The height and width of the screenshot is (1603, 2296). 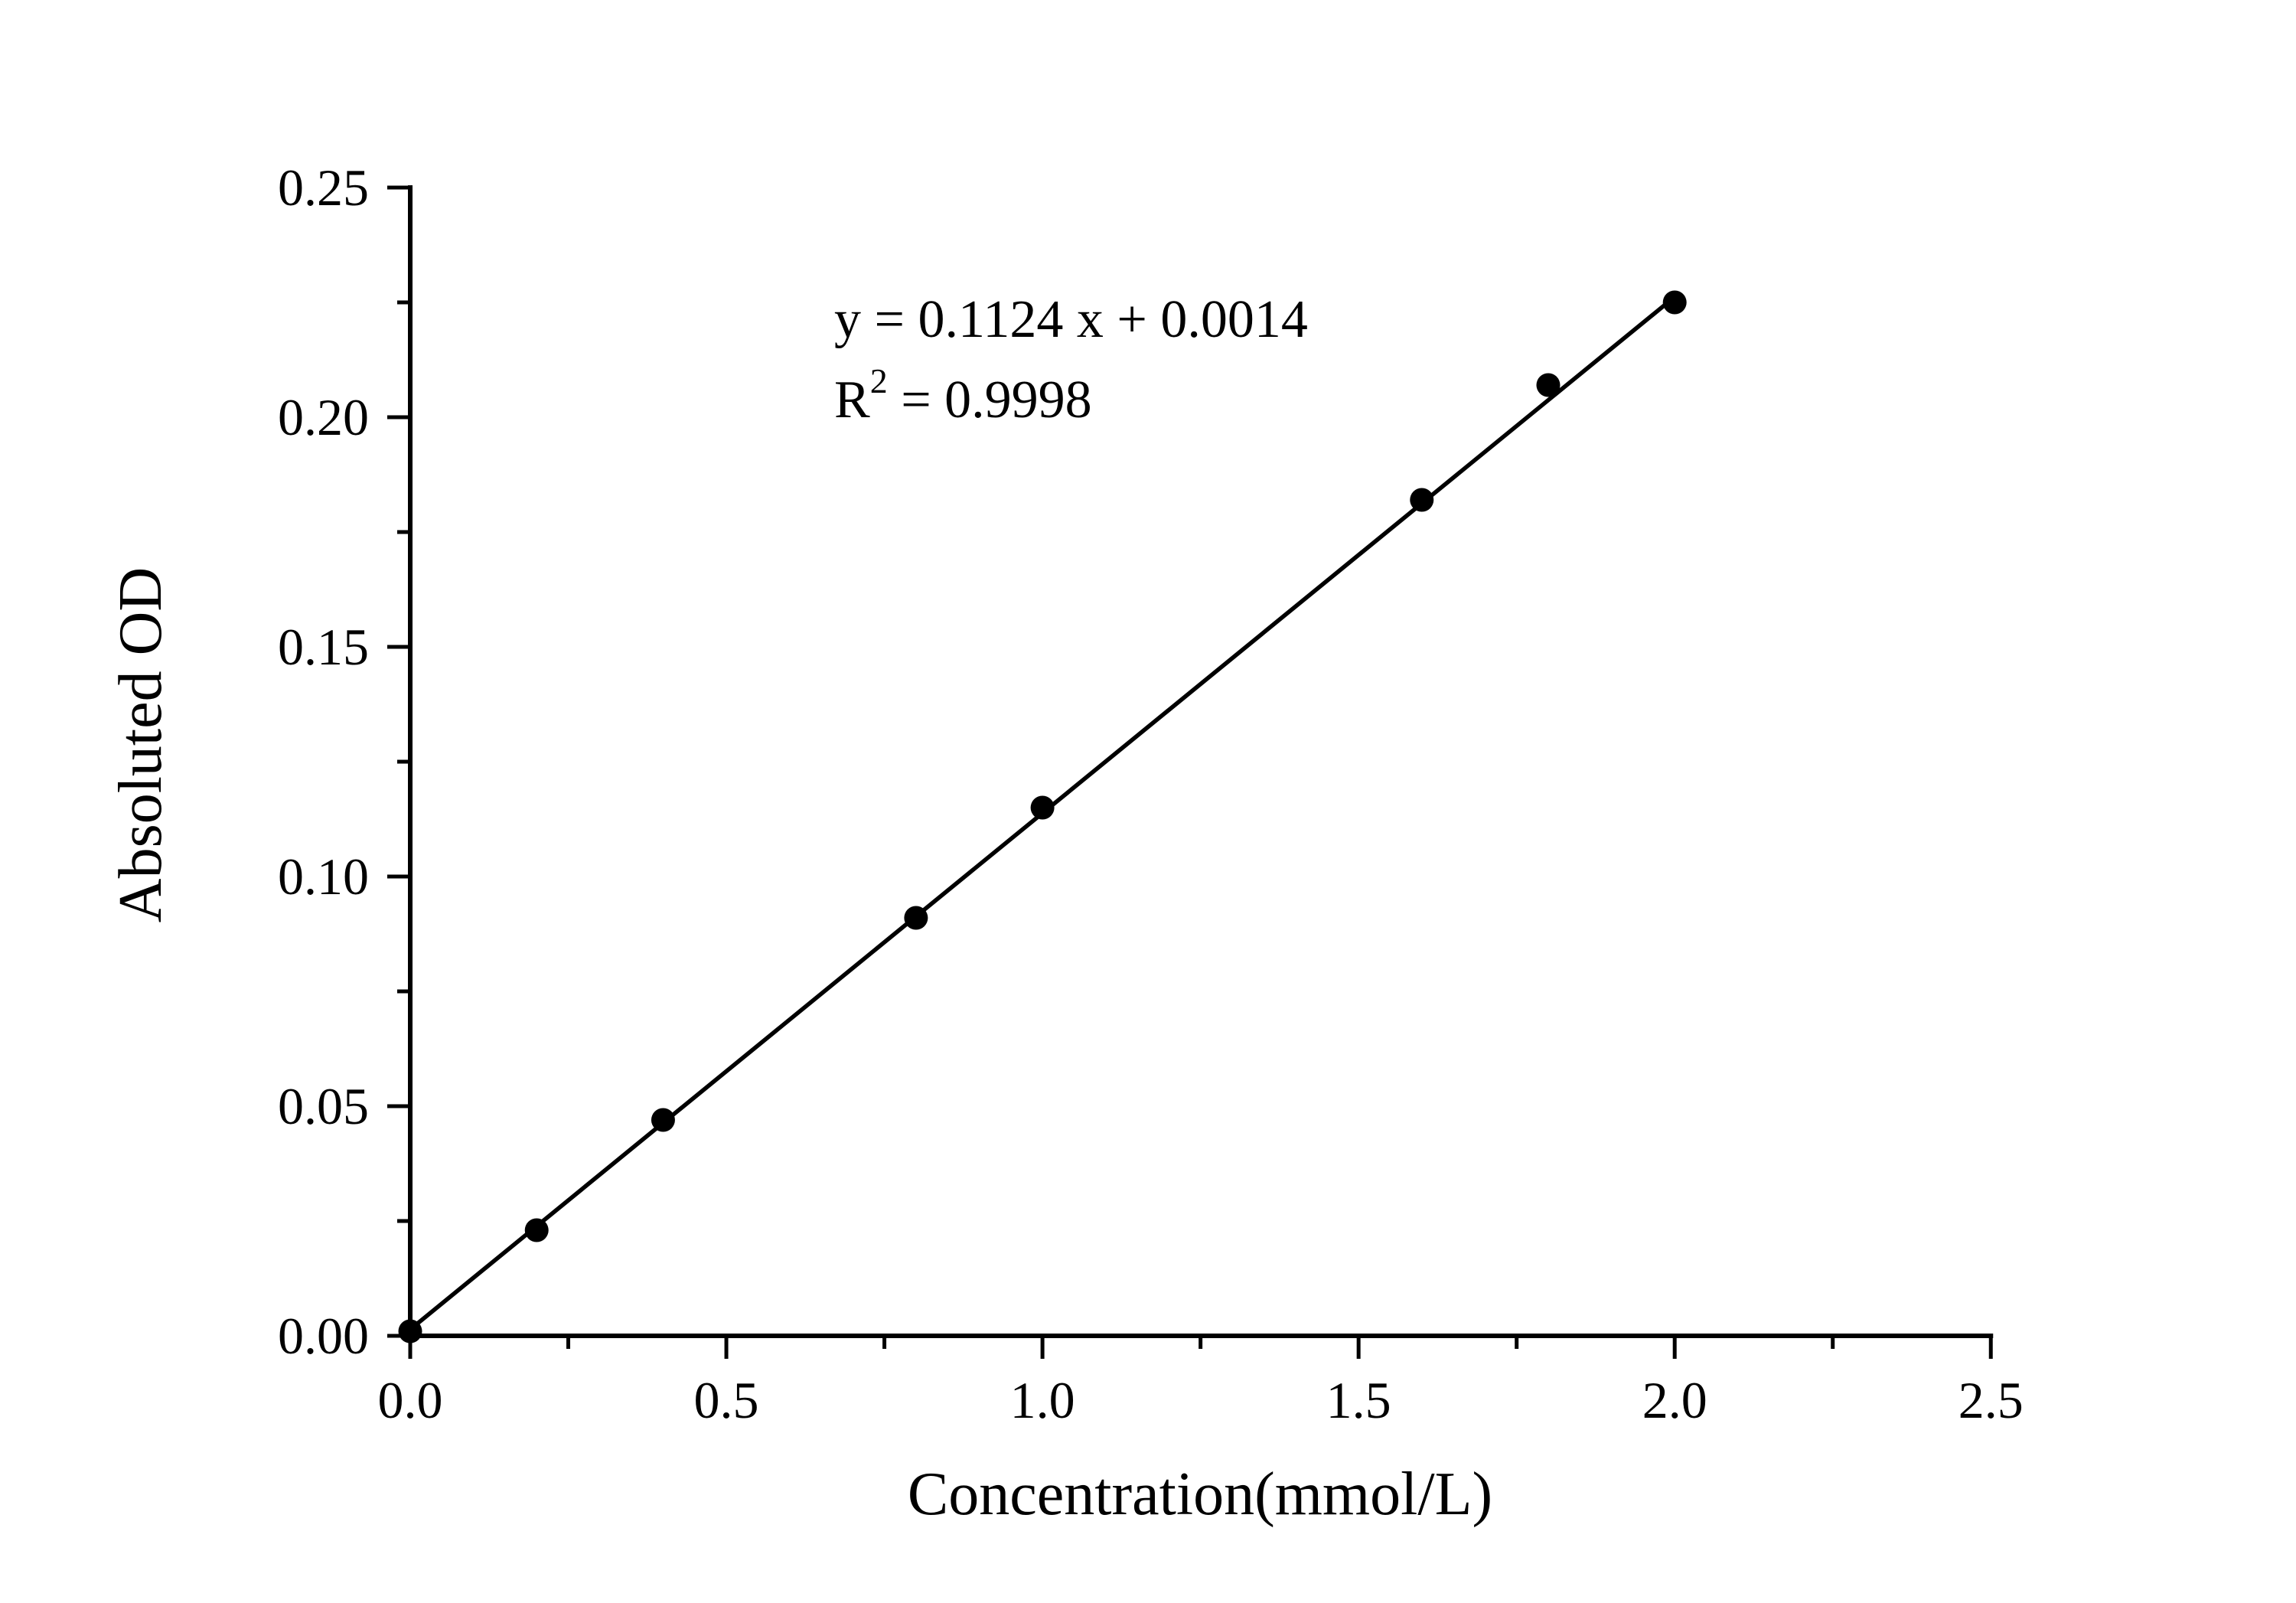 What do you see at coordinates (726, 1400) in the screenshot?
I see `x-tick-label: 0.5` at bounding box center [726, 1400].